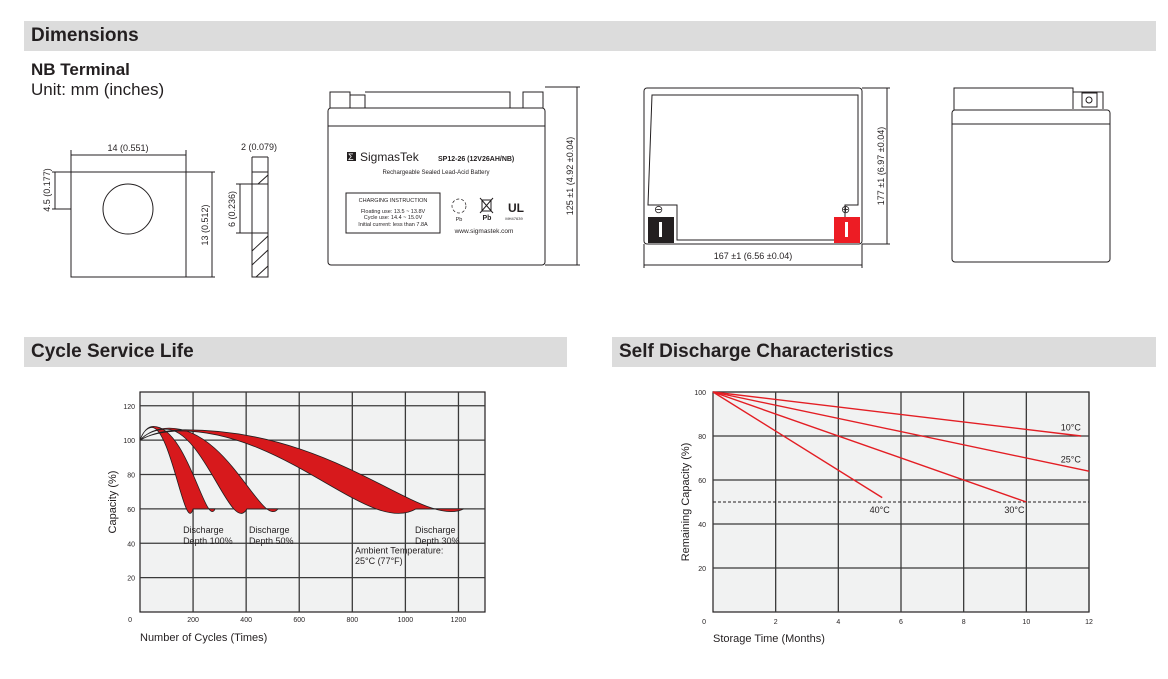 The image size is (1168, 679). Describe the element at coordinates (128, 209) in the screenshot. I see `terminal-hole` at that location.